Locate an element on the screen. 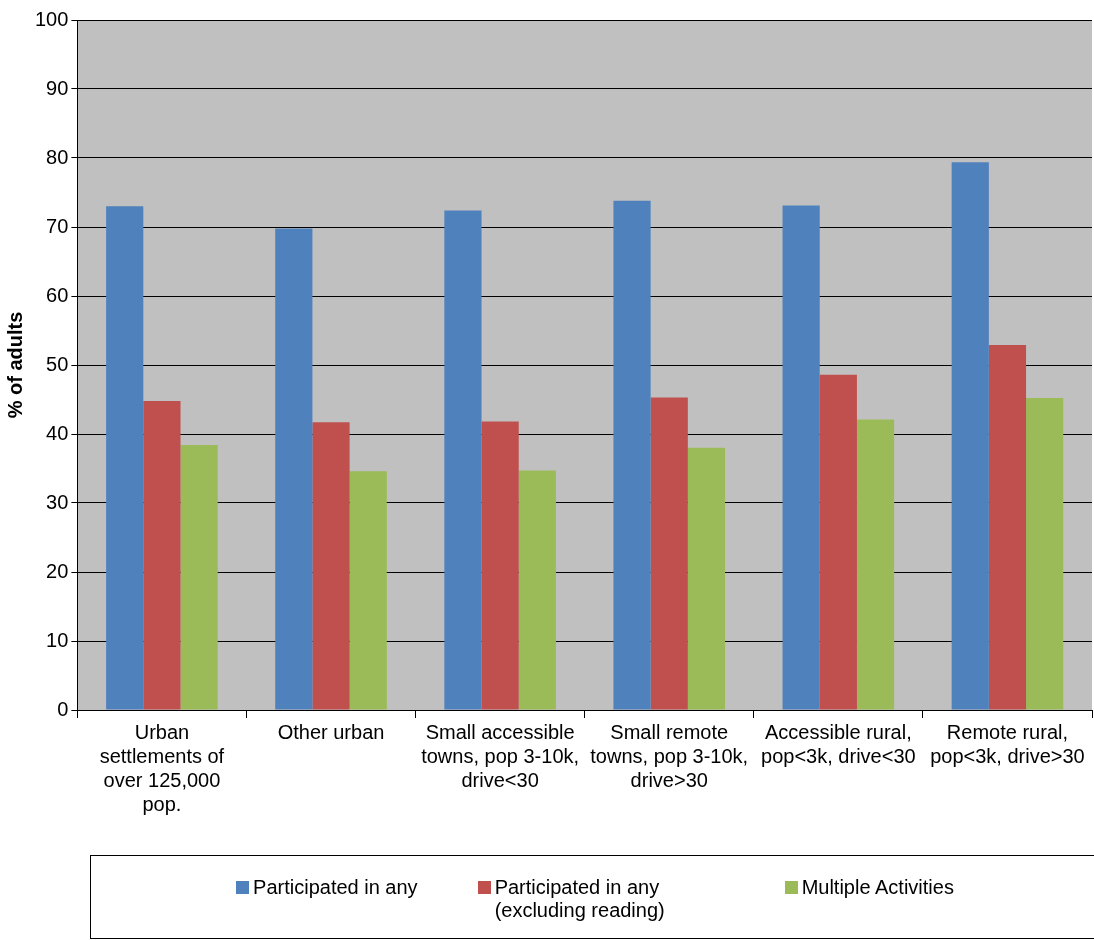 The width and height of the screenshot is (1094, 940). y-tick-label: 100 is located at coordinates (51, 18).